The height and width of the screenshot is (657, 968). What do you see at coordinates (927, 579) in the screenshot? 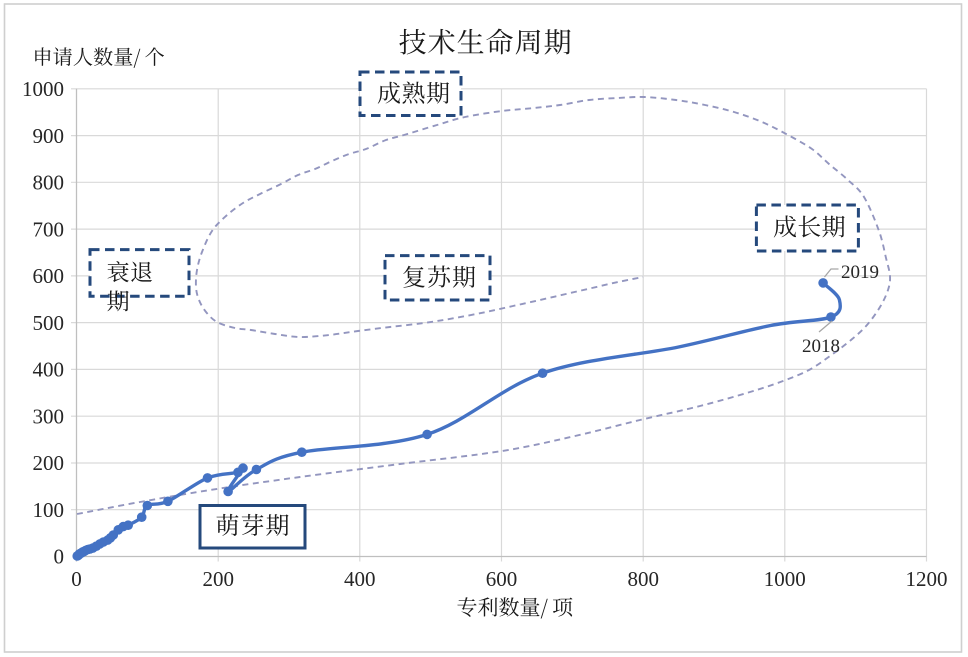
I see `svg-text: 1200` at bounding box center [927, 579].